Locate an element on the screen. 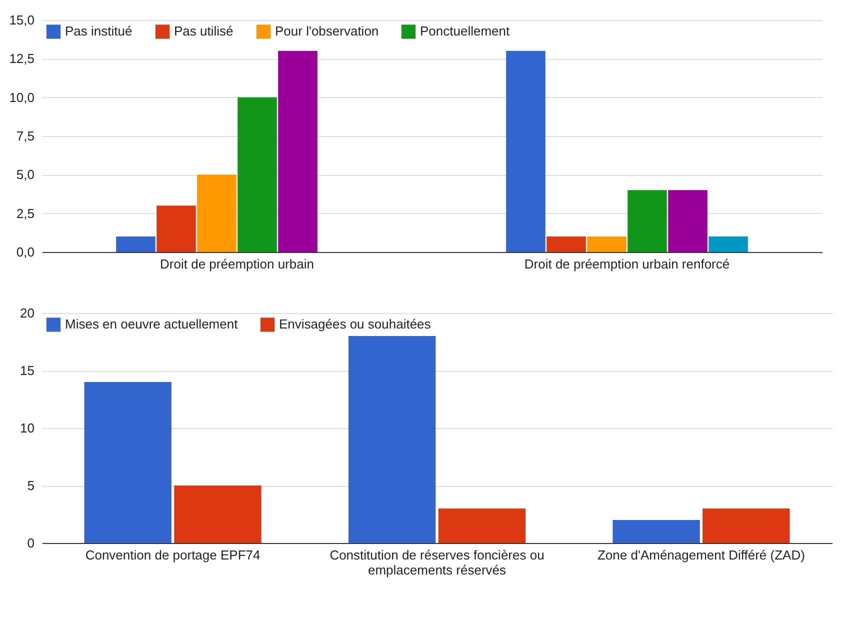 Image resolution: width=859 pixels, height=624 pixels. x-tick-label: Zone d'Aménagement Différé (ZAD) is located at coordinates (701, 555).